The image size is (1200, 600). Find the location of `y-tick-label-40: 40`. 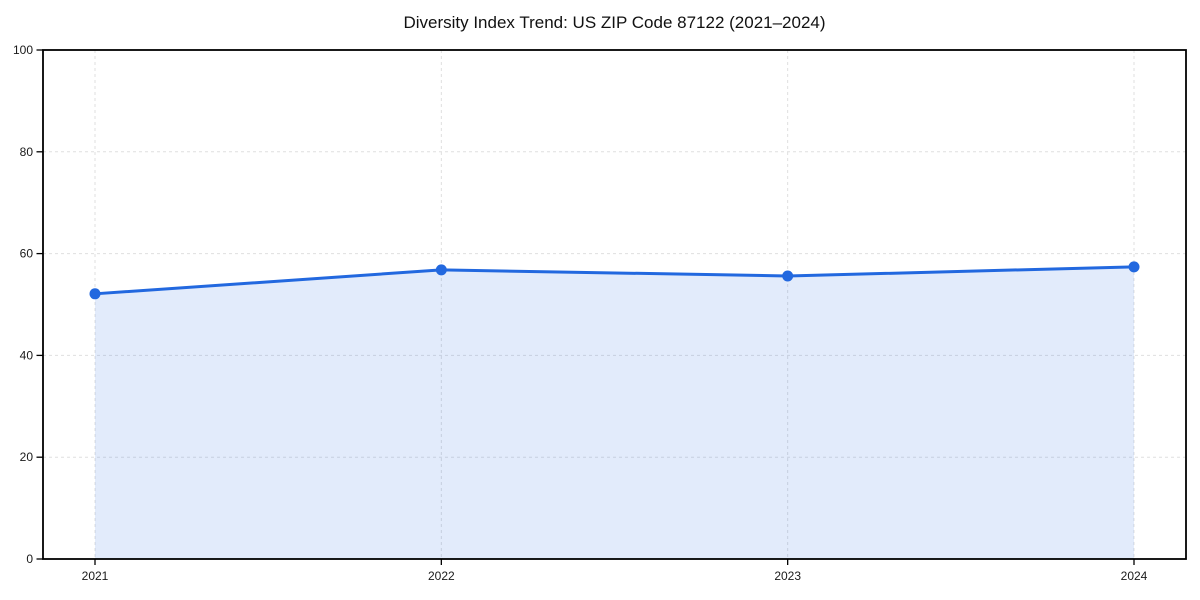

y-tick-label-40: 40 is located at coordinates (27, 355).